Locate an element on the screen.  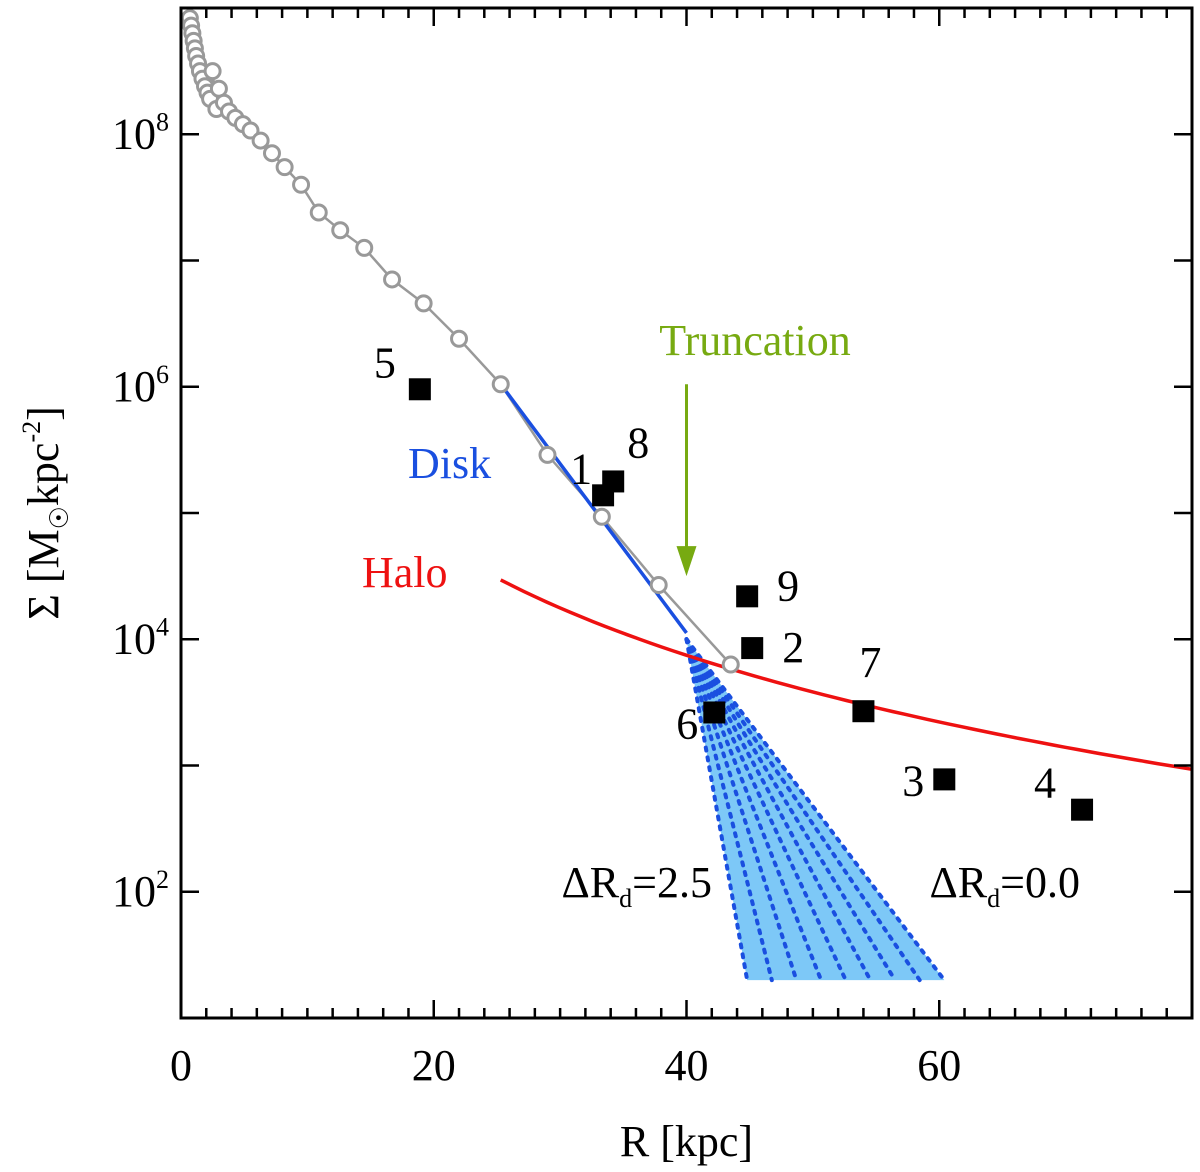
data-point-label-4: 4 is located at coordinates (1045, 783).